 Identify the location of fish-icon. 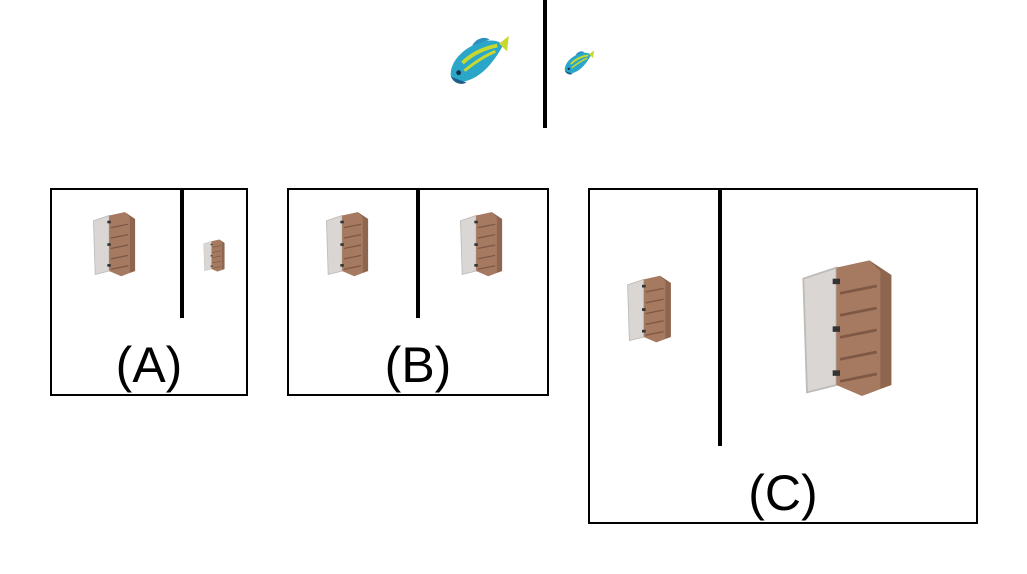
(477, 63).